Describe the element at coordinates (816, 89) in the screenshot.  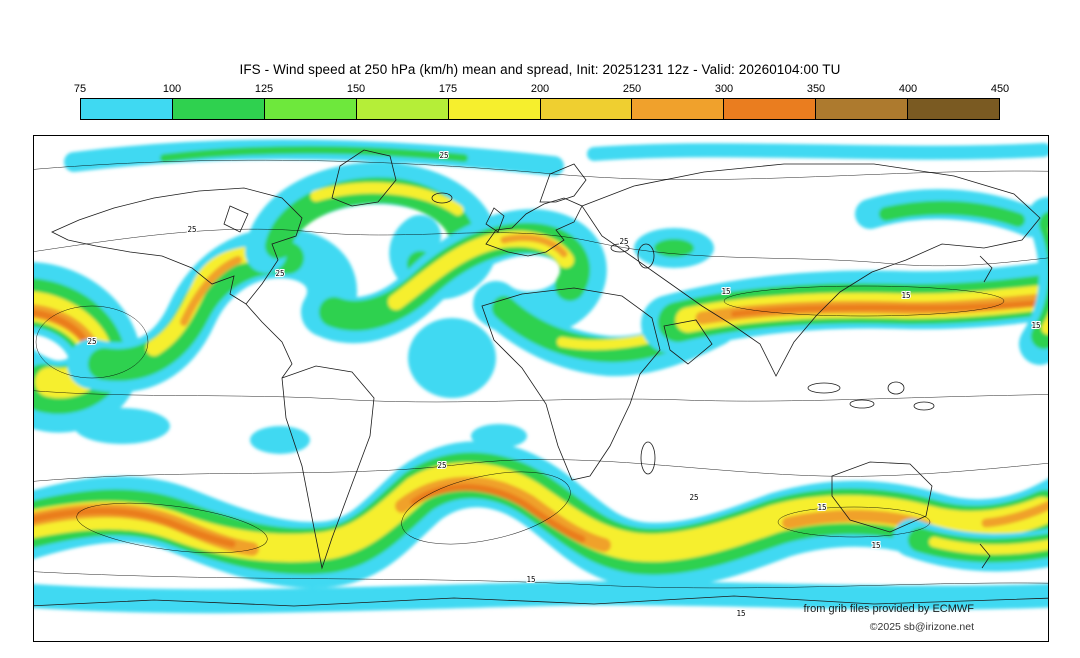
I see `colorbar-tick-label: 350` at that location.